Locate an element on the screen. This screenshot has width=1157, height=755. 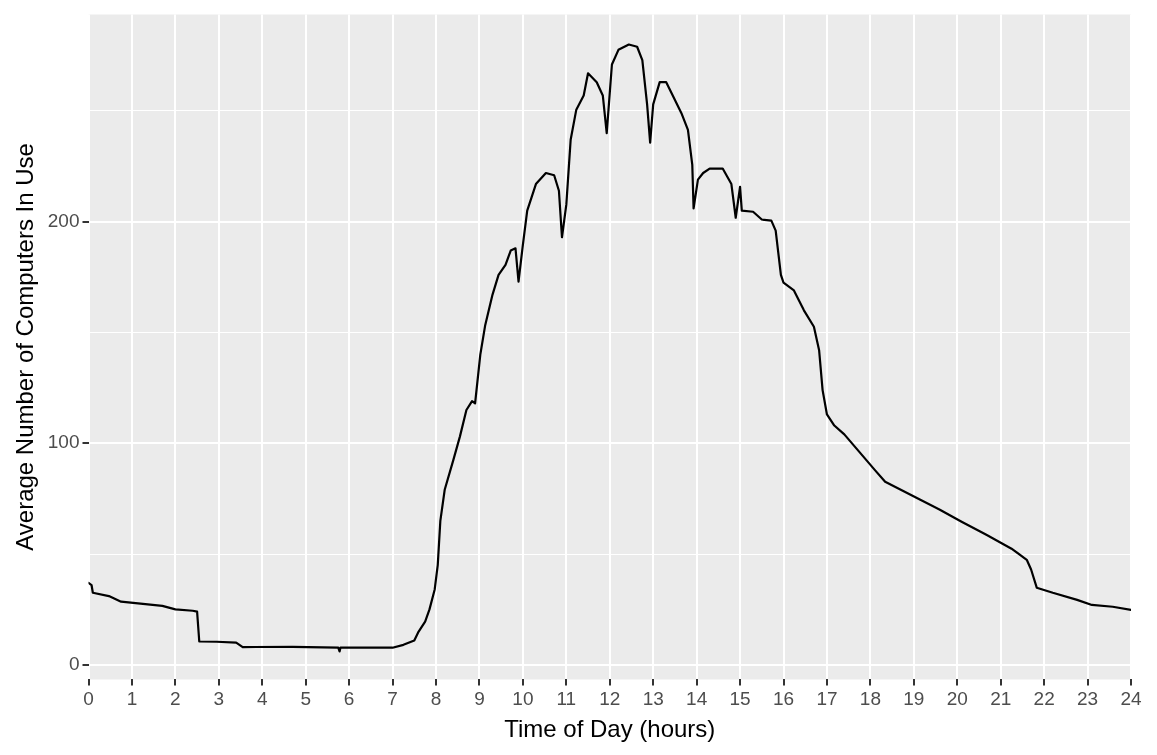
x-tick-label: 0 is located at coordinates (88, 699).